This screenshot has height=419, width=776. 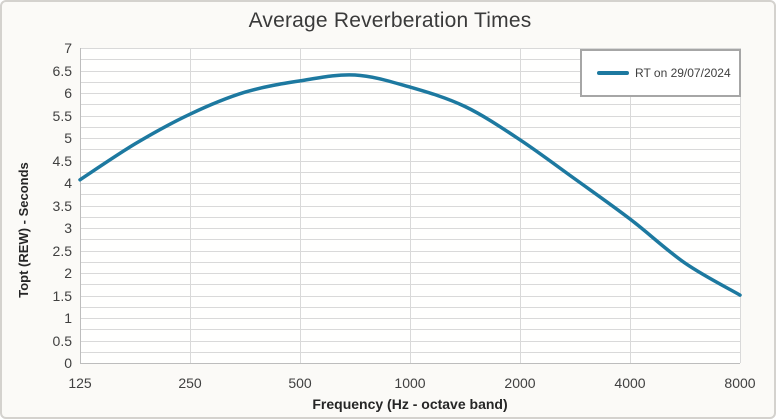 I want to click on y-tick-label: 4.5, so click(x=62, y=160).